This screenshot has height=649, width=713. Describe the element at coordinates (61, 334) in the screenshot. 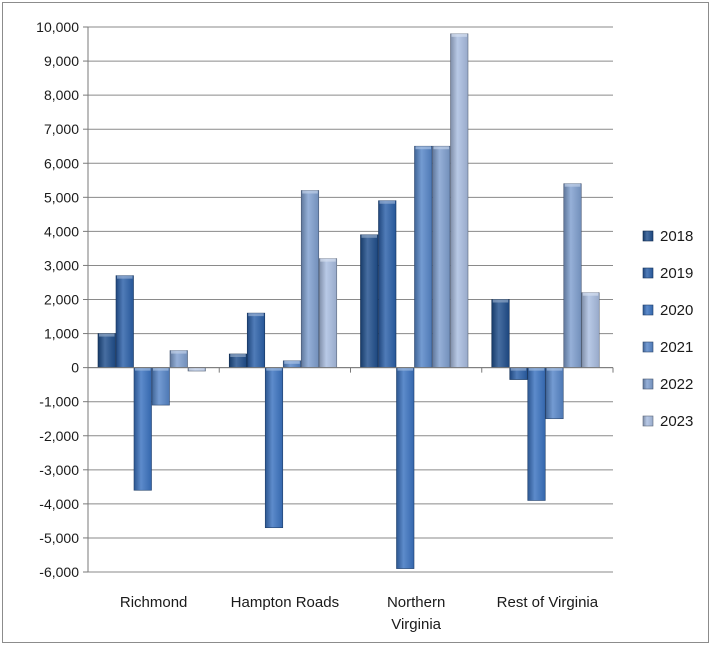

I see `y-tick-label: 1,000` at that location.